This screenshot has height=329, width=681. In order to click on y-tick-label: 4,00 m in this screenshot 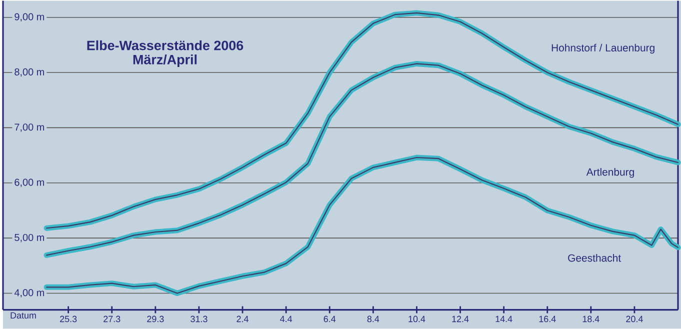, I will do `click(29, 293)`.